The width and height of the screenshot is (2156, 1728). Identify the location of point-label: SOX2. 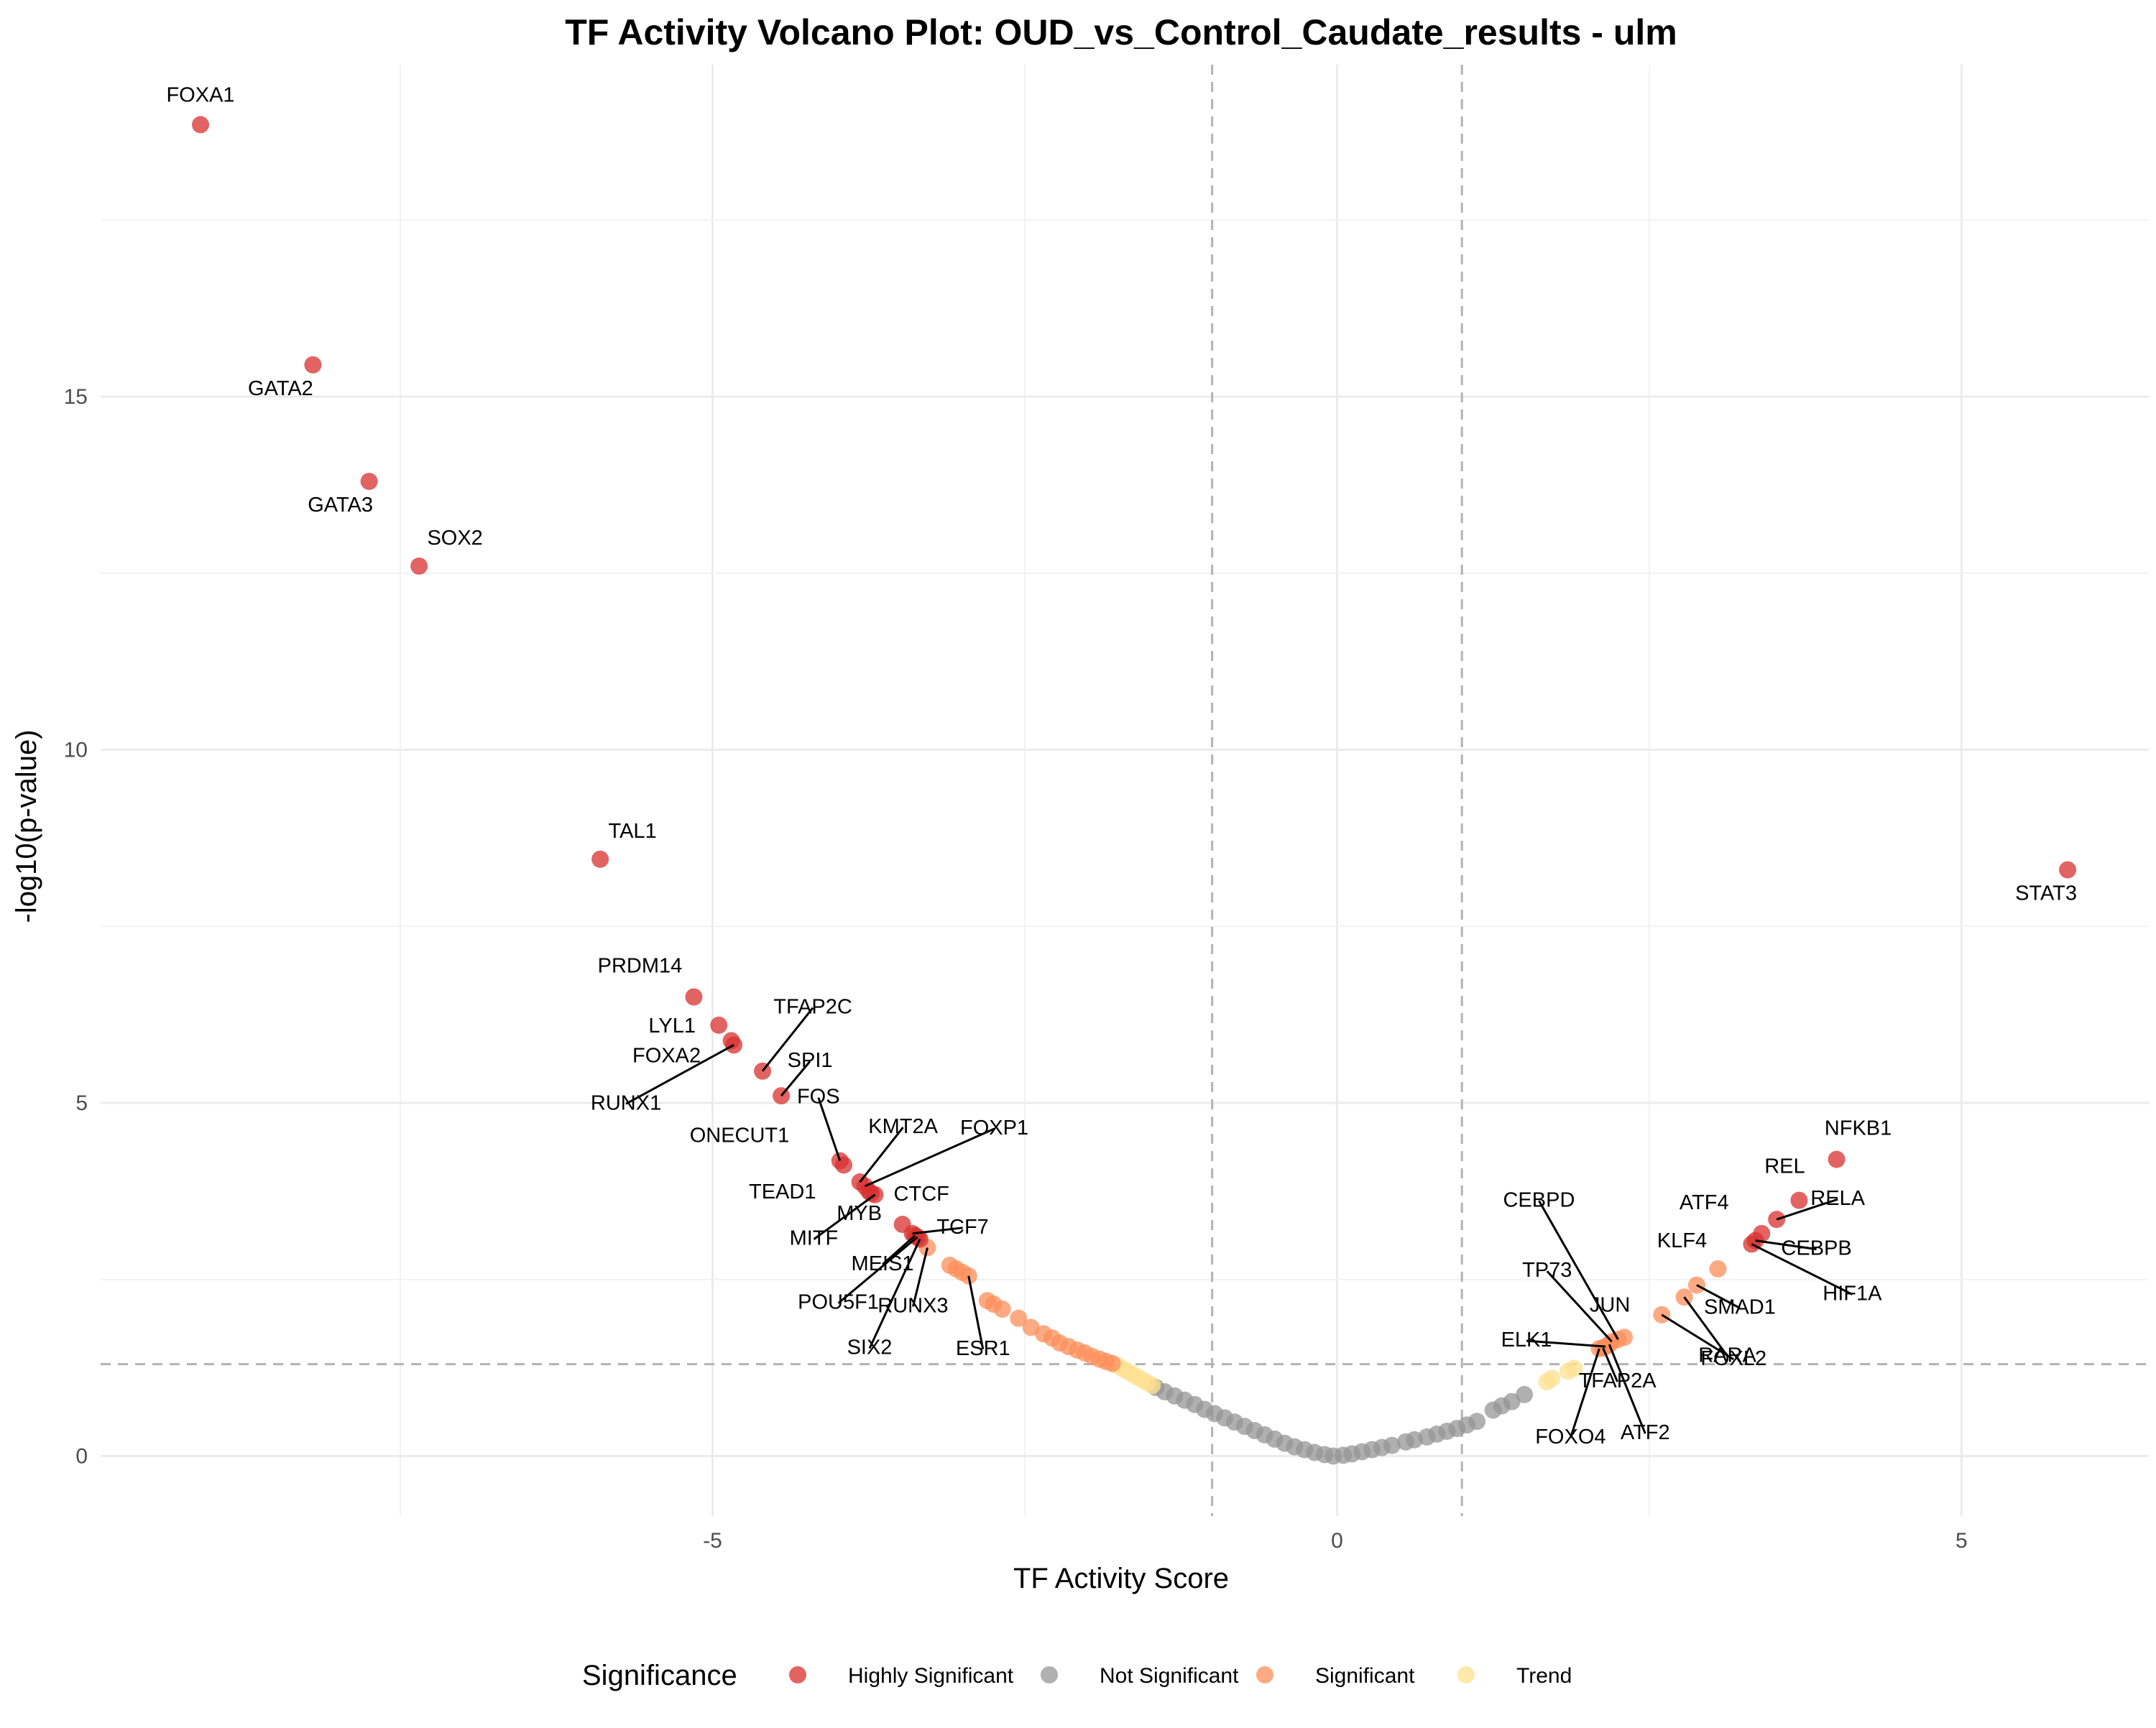
(454, 538).